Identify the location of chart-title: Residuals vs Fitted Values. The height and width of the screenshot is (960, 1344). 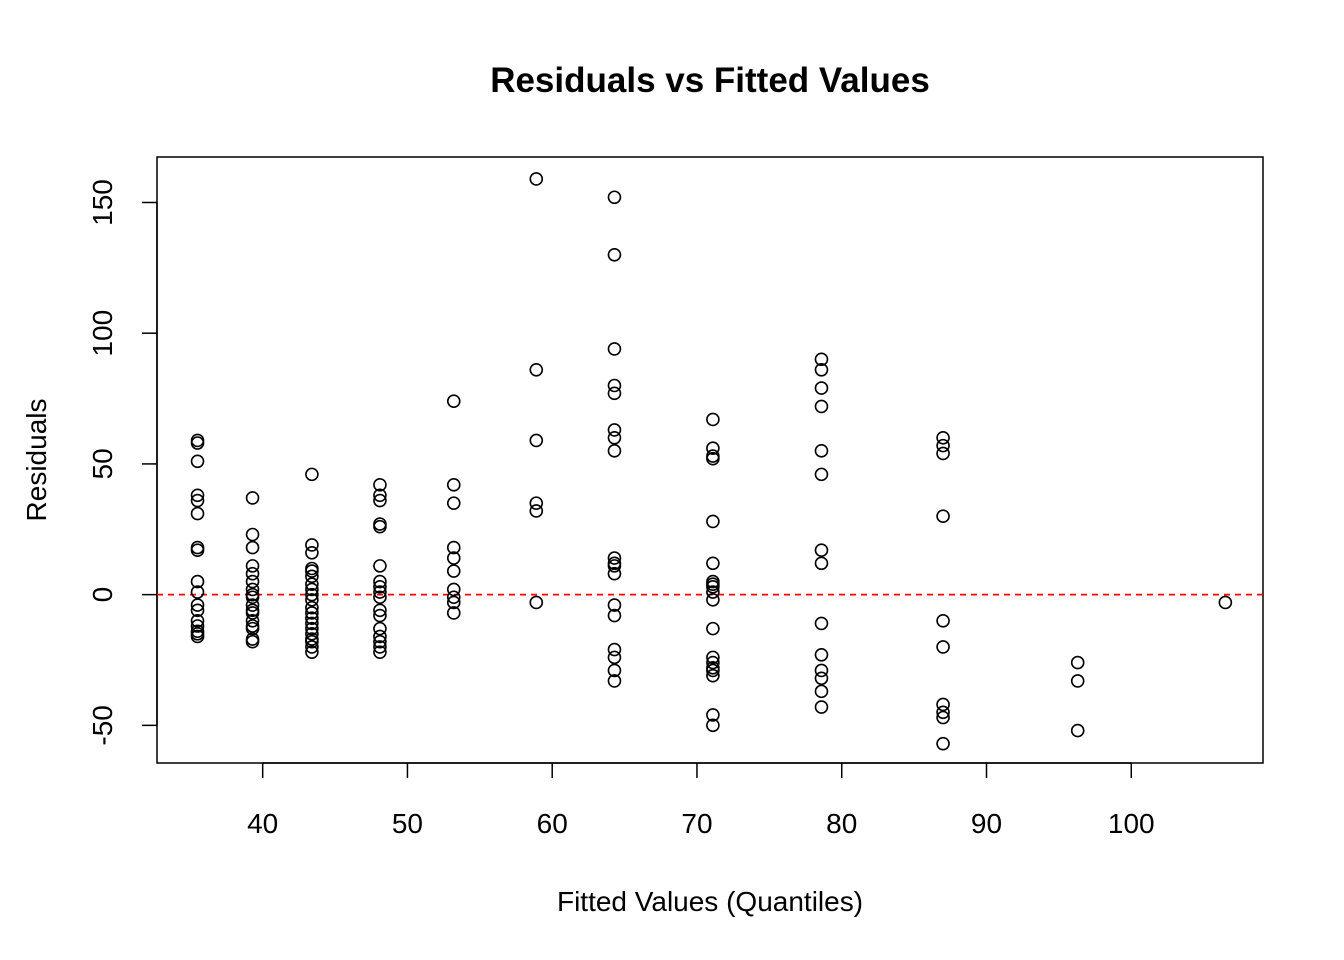
(710, 80).